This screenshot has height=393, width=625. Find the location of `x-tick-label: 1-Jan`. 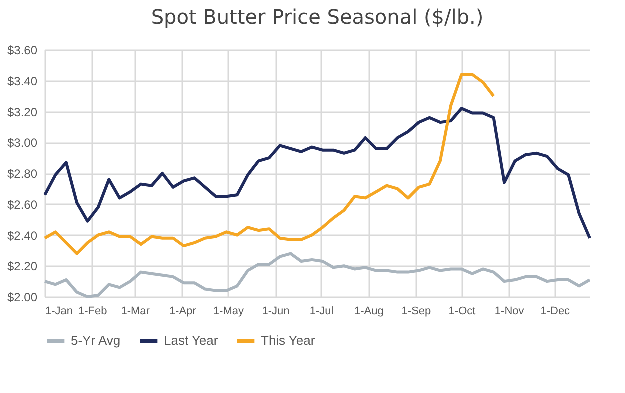

x-tick-label: 1-Jan is located at coordinates (60, 312).